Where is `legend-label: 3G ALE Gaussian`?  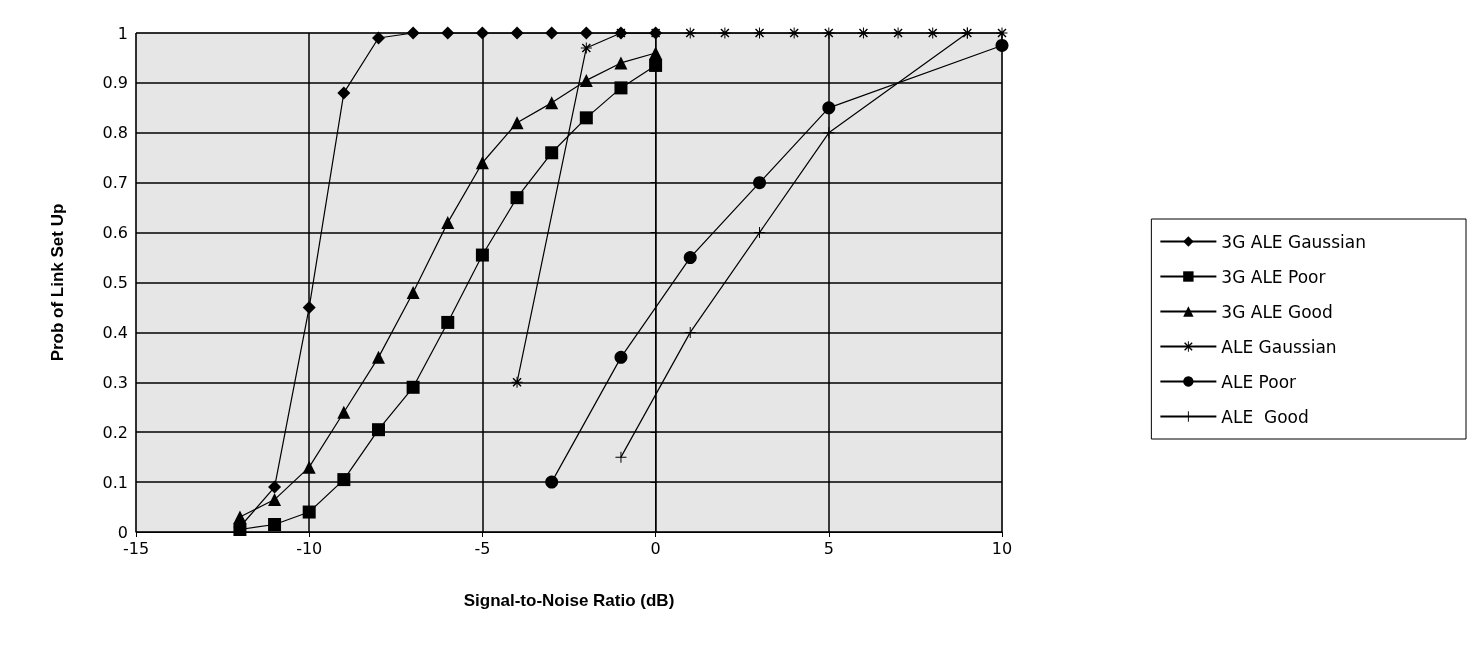
legend-label: 3G ALE Gaussian is located at coordinates (1294, 241).